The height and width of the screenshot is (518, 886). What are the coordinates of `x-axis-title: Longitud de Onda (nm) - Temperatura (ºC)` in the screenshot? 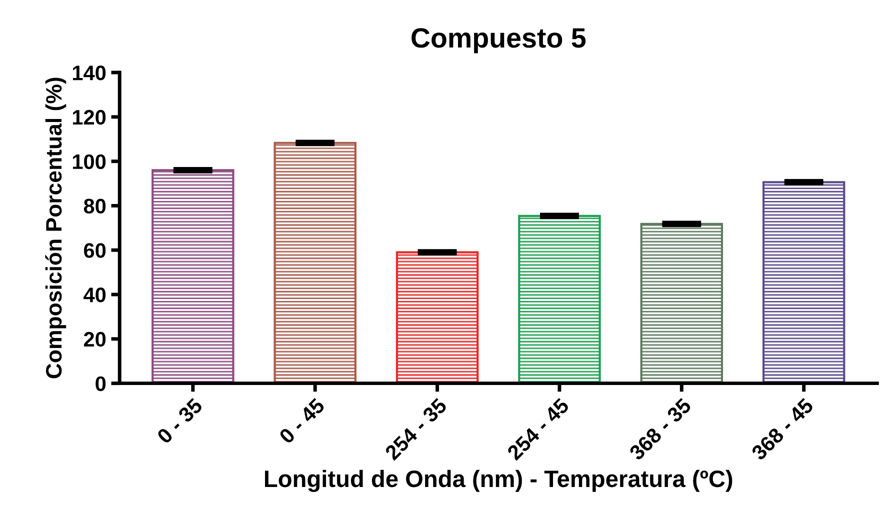 It's located at (498, 481).